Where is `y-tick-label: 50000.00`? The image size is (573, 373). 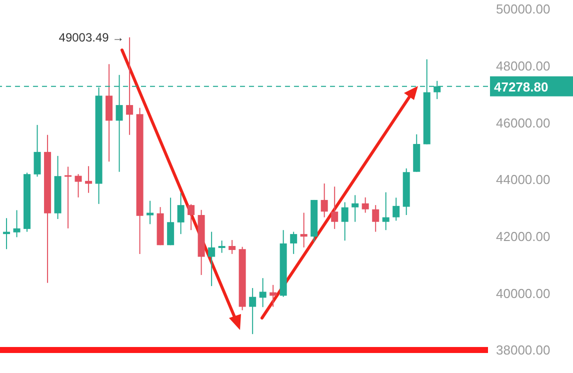 y-tick-label: 50000.00 is located at coordinates (523, 9).